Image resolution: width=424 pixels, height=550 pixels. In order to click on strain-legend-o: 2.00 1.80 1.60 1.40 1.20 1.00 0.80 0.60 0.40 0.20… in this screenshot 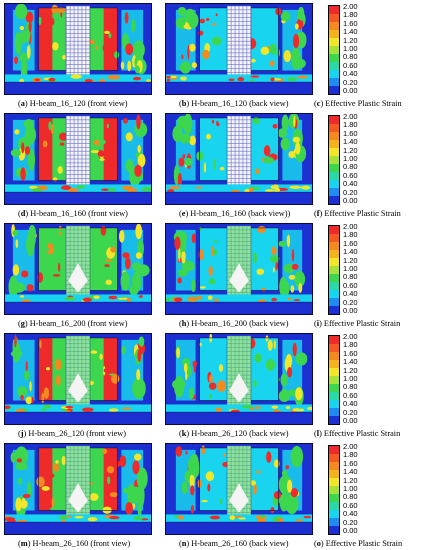, I will do `click(348, 489)`.